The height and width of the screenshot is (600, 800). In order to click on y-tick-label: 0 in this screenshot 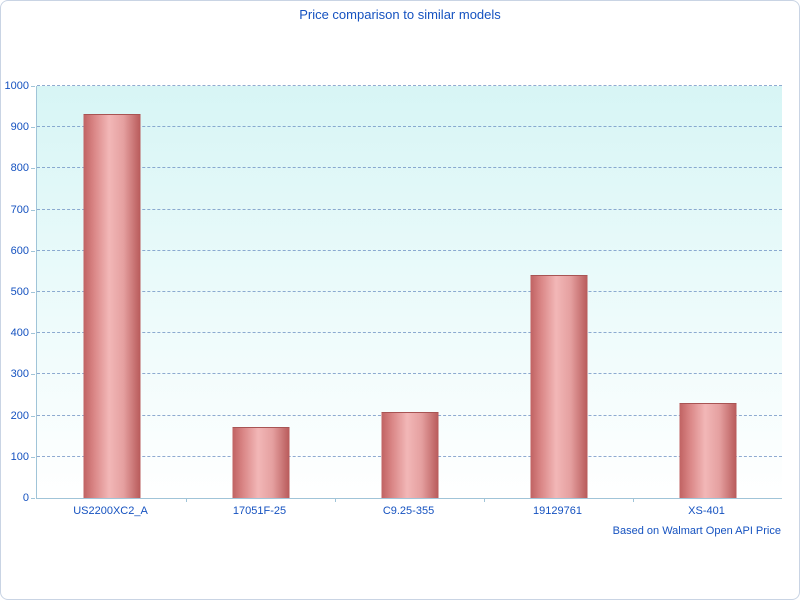, I will do `click(25, 498)`.